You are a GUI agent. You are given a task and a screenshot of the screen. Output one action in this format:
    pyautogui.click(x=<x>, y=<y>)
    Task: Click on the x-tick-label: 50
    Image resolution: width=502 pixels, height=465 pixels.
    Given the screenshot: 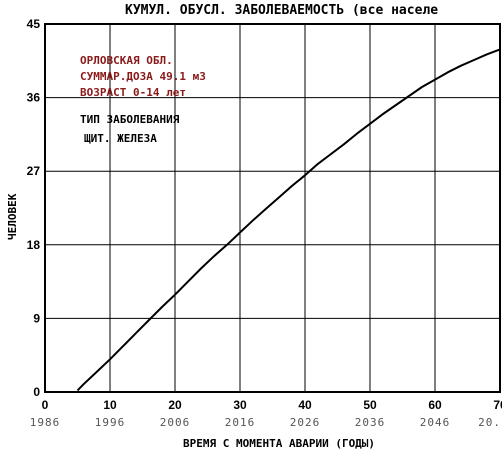 What is the action you would take?
    pyautogui.click(x=370, y=405)
    